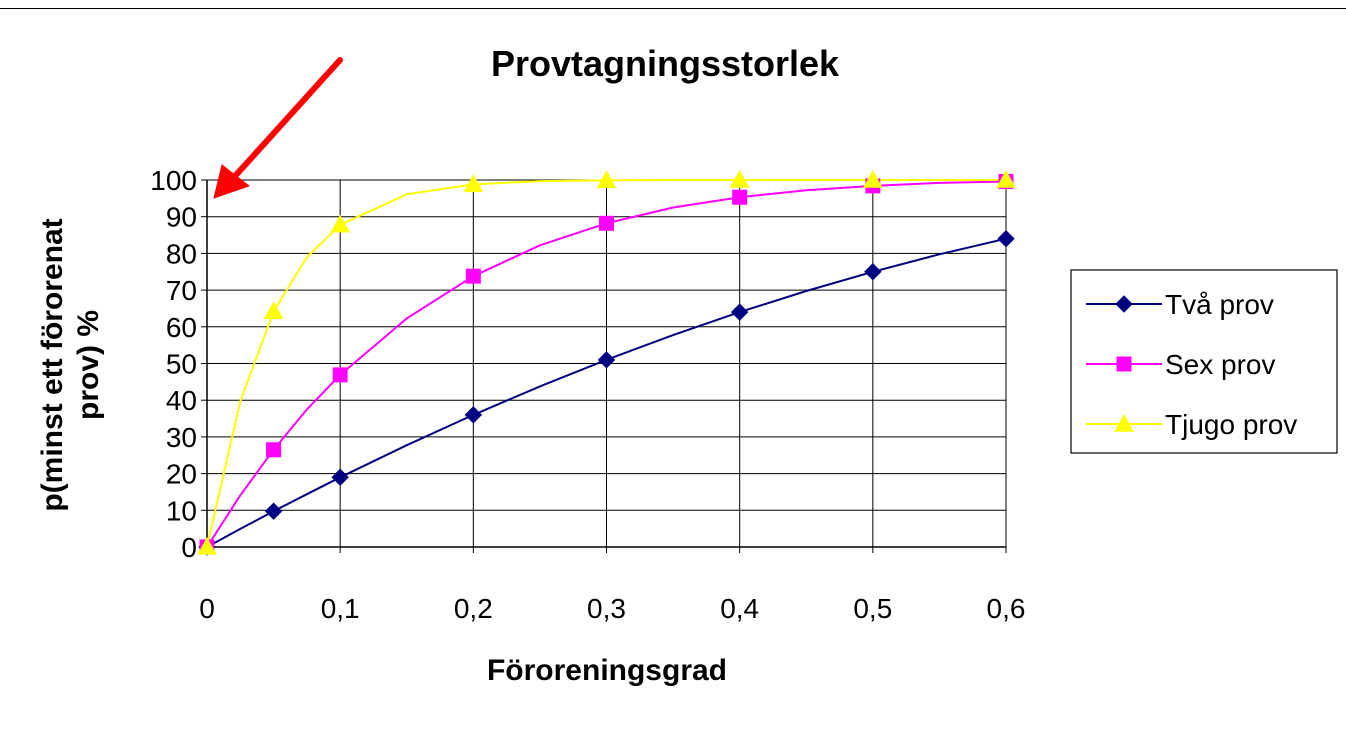 The width and height of the screenshot is (1346, 736). Describe the element at coordinates (665, 63) in the screenshot. I see `chart-title: Provtagningsstorlek` at that location.